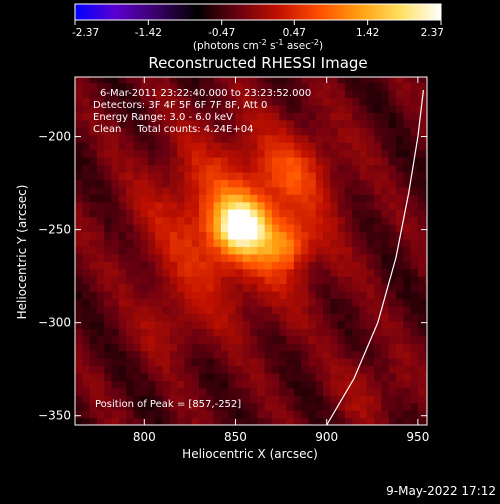 The height and width of the screenshot is (504, 500). I want to click on info-line-detectors: Detectors: 3F 4F 5F 6F 7F 8F, Att 0, so click(180, 105).